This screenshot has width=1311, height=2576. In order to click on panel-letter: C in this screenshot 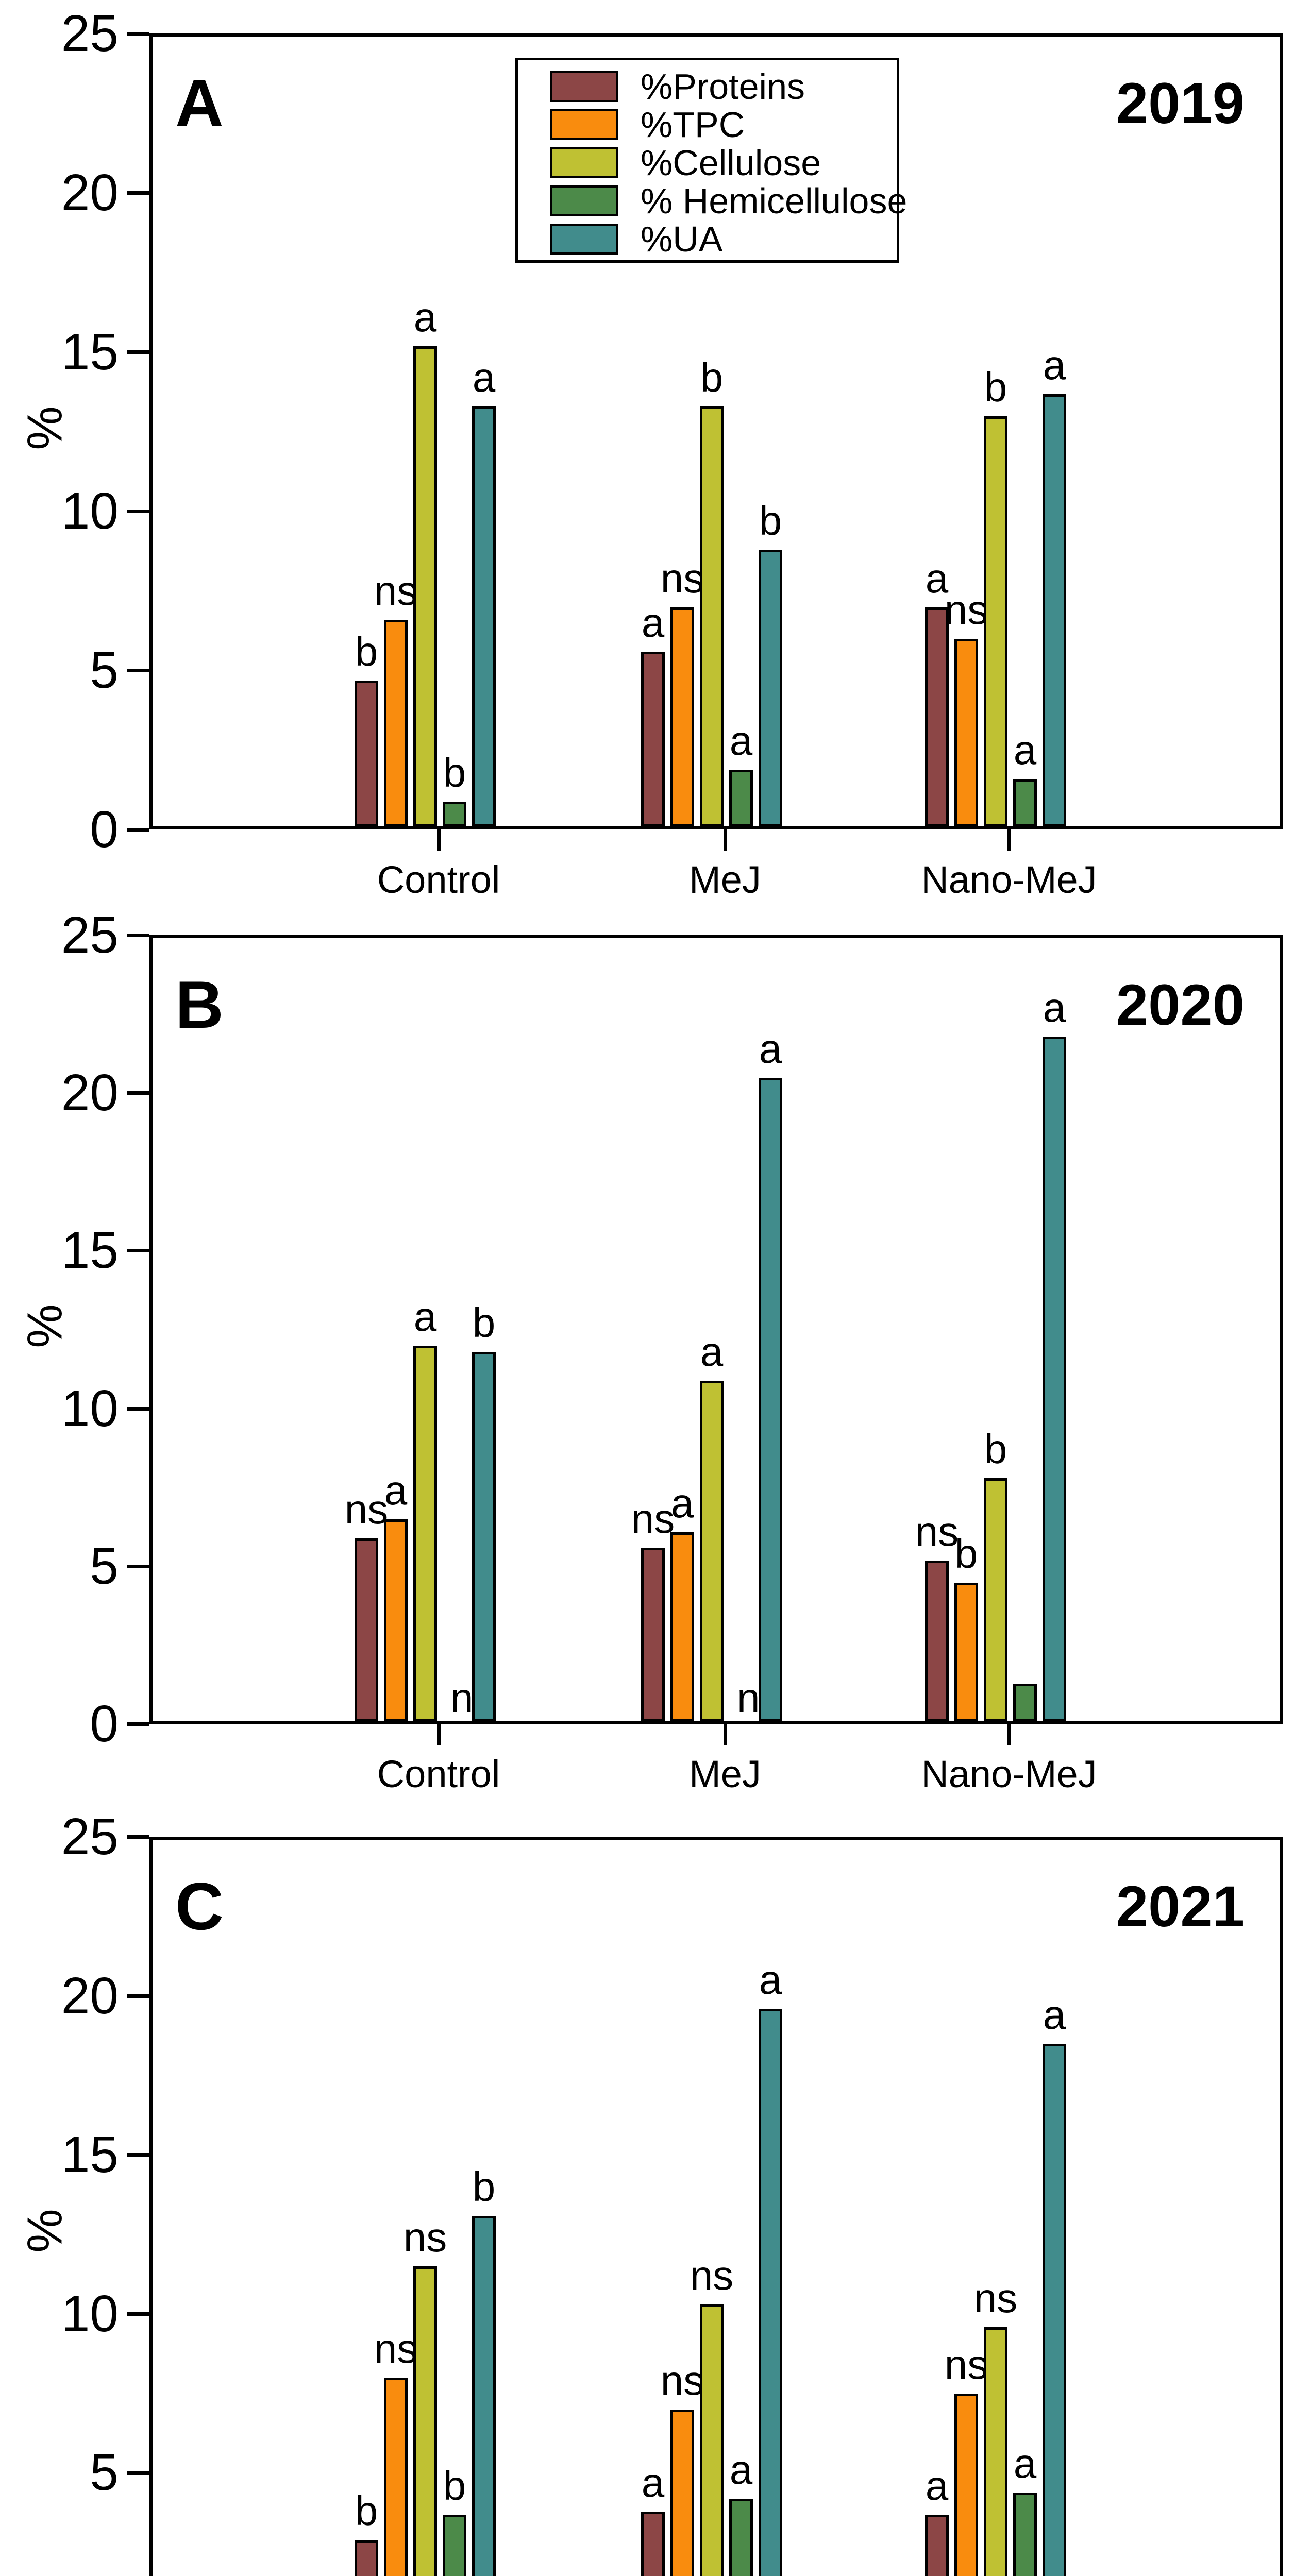, I will do `click(199, 1906)`.